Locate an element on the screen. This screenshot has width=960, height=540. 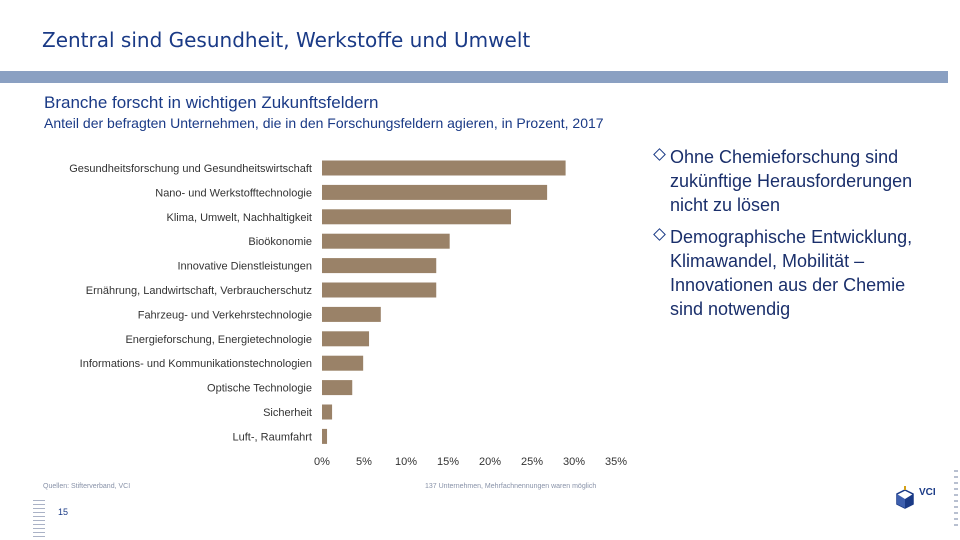
category-label: Nano- und Werkstofftechnologie is located at coordinates (233, 193).